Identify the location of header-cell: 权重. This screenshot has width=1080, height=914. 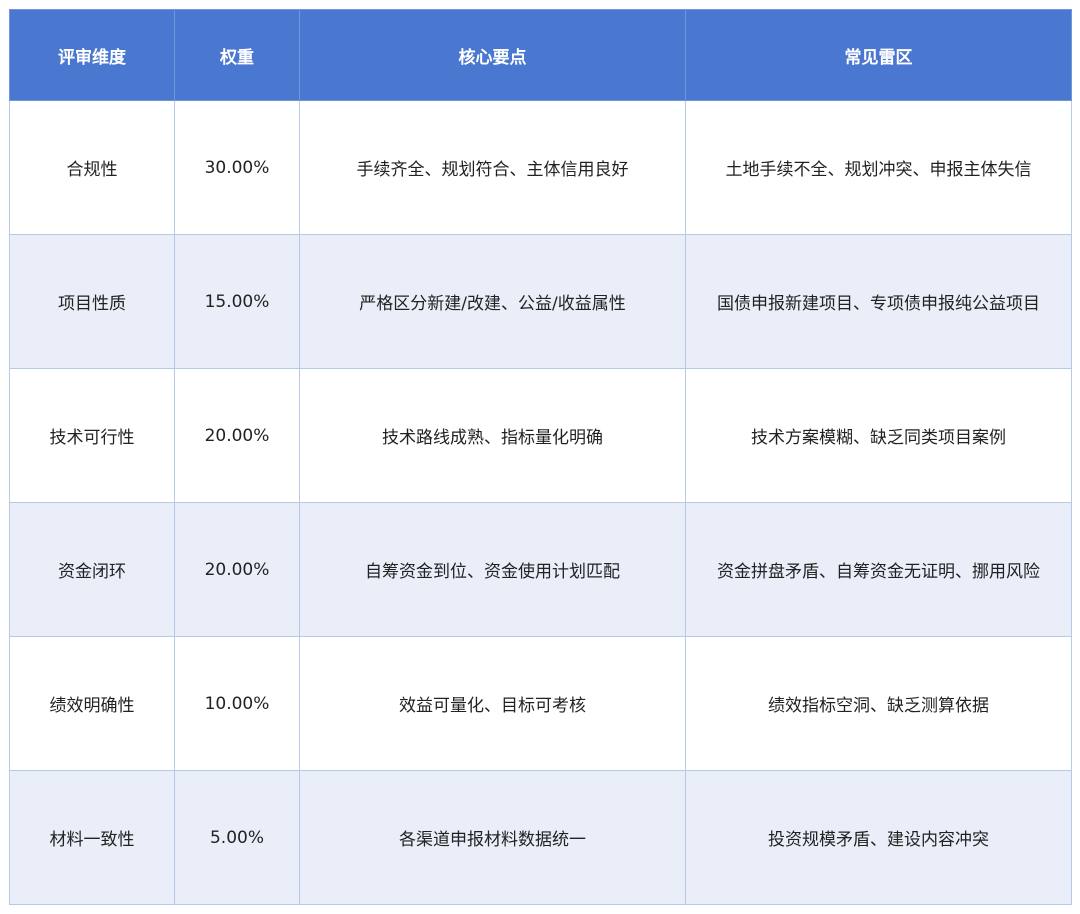
(237, 55).